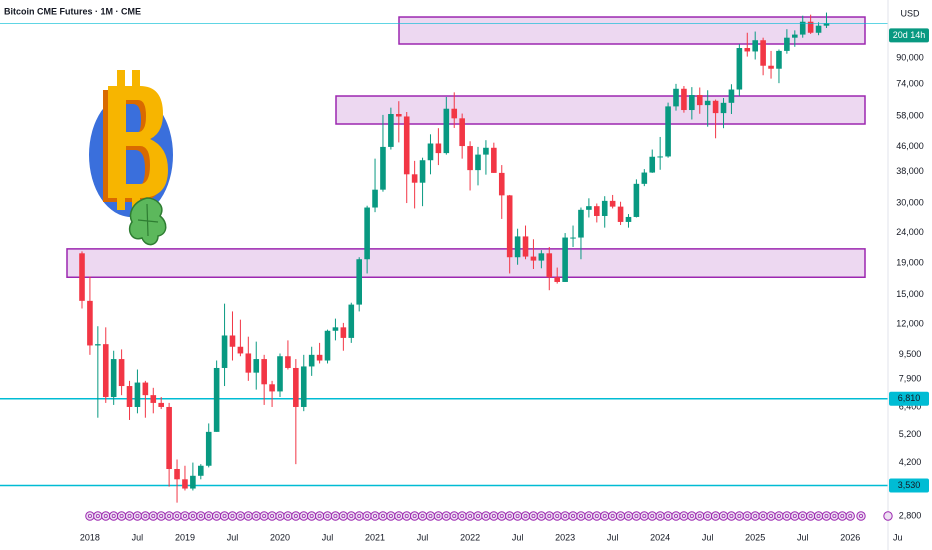  Describe the element at coordinates (910, 406) in the screenshot. I see `y-tick-label: 6,400` at that location.